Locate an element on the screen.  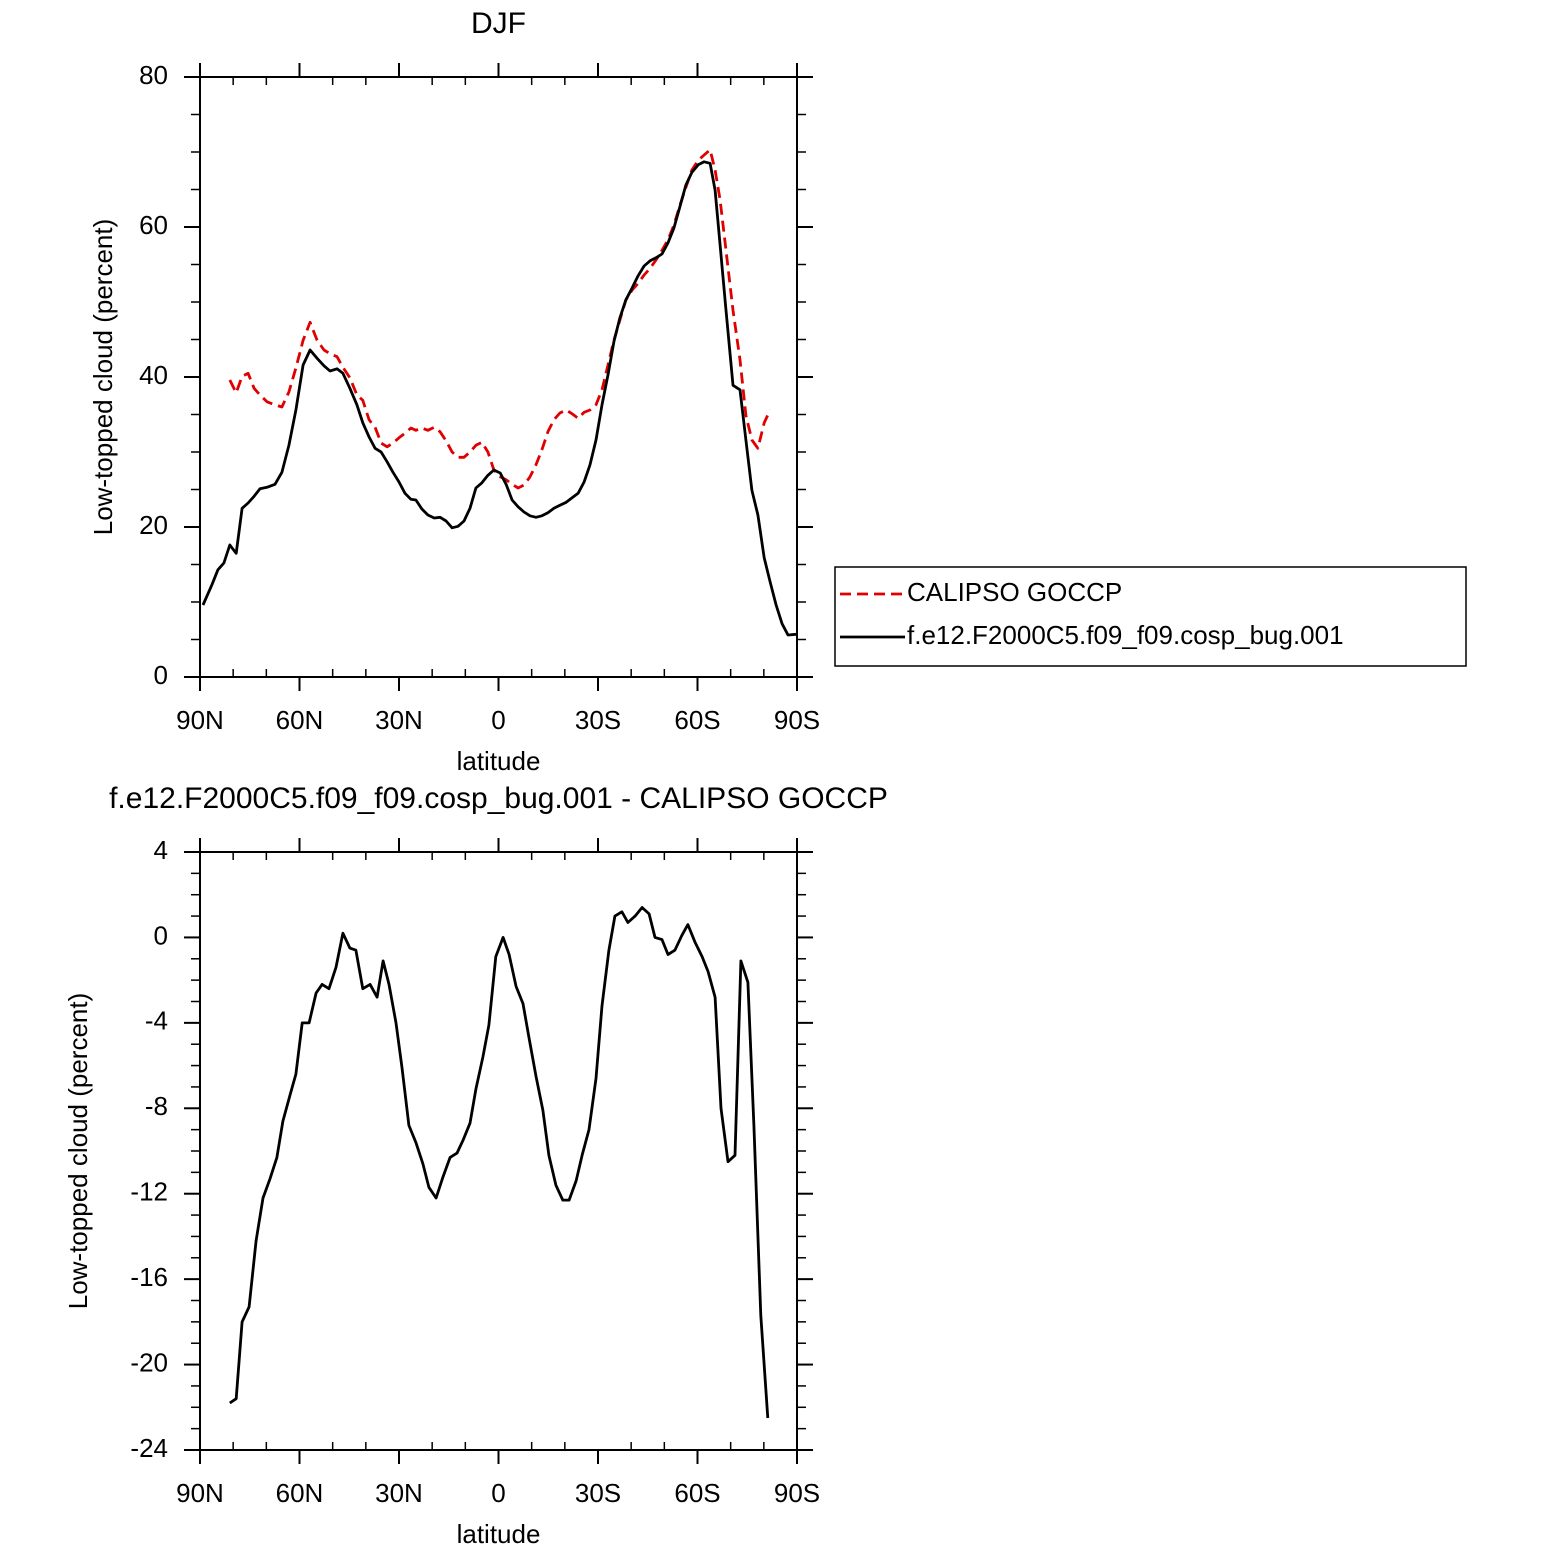
y-tick-label: -8 is located at coordinates (156, 1106).